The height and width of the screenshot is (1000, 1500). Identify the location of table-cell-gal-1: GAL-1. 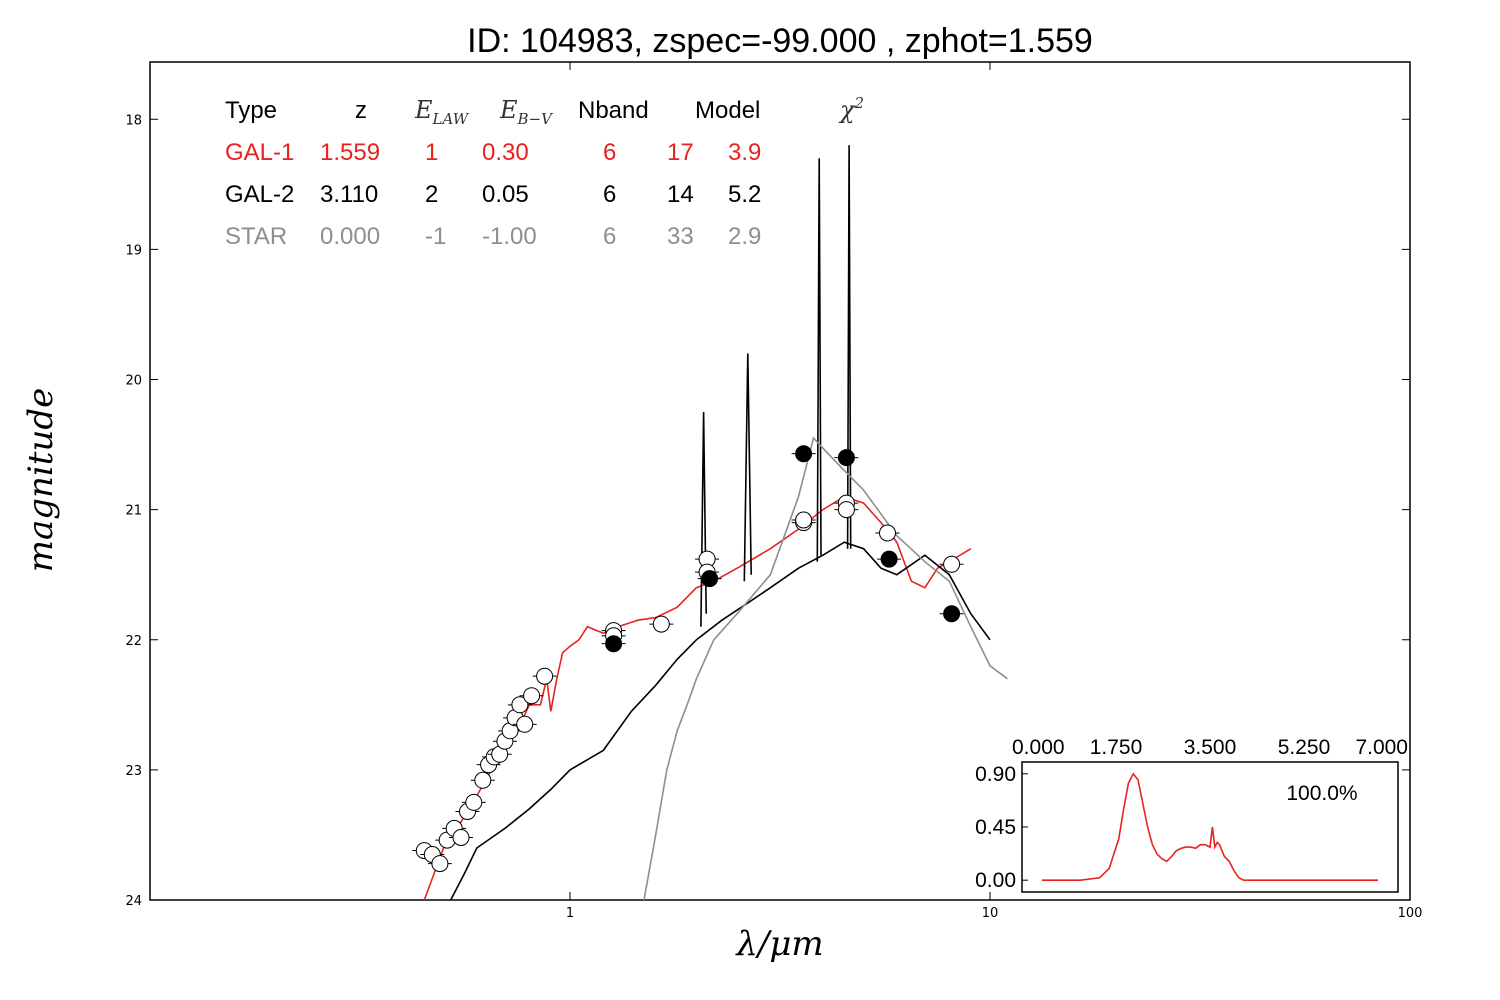
(259, 152).